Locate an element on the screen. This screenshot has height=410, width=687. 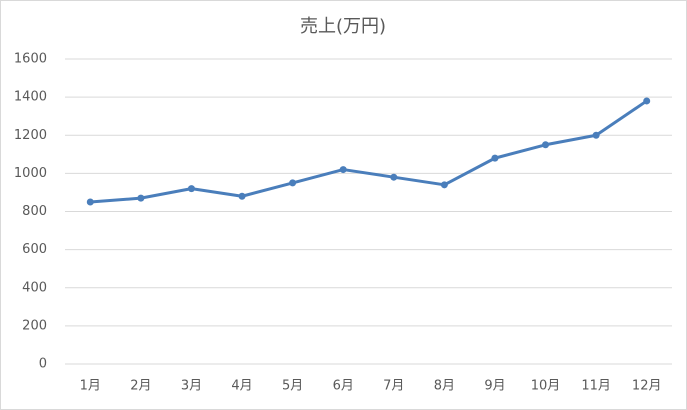
x-tick-label: 8月 is located at coordinates (444, 386).